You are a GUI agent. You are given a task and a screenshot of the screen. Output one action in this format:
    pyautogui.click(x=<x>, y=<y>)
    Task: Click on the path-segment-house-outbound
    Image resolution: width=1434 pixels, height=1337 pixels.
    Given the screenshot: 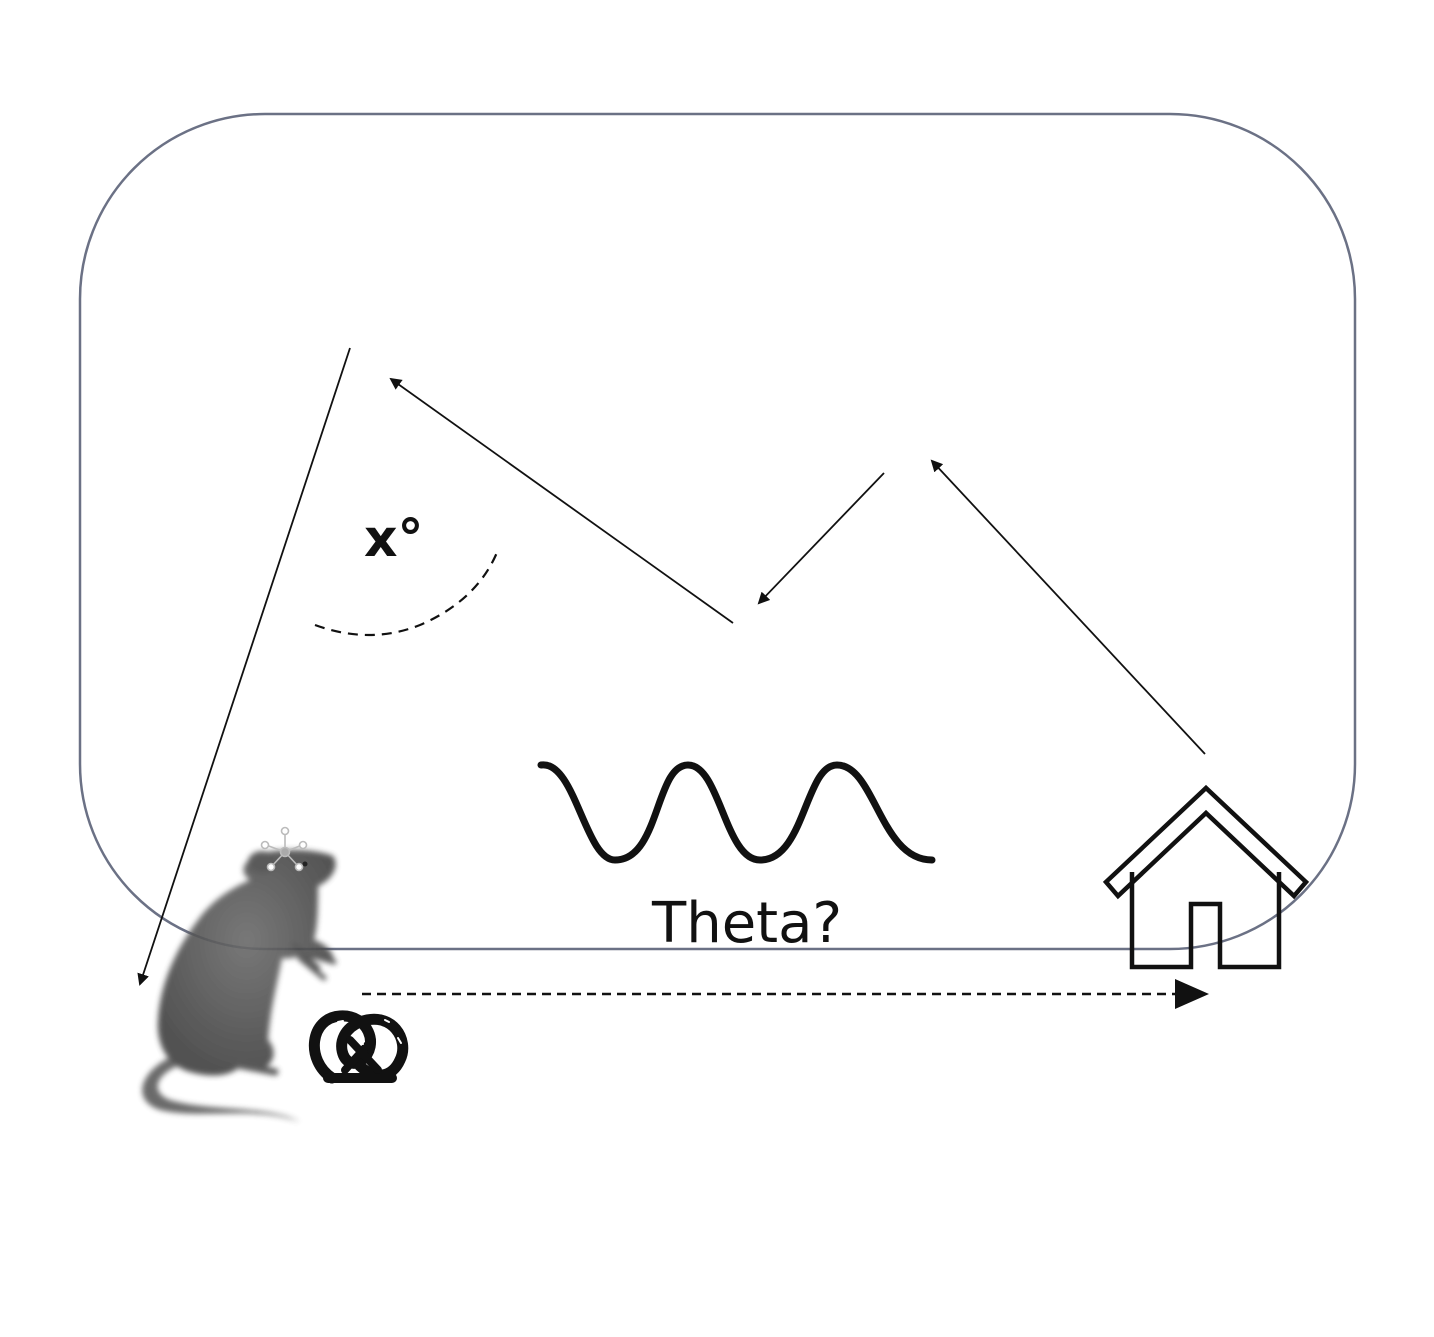 What is the action you would take?
    pyautogui.click(x=1068, y=607)
    